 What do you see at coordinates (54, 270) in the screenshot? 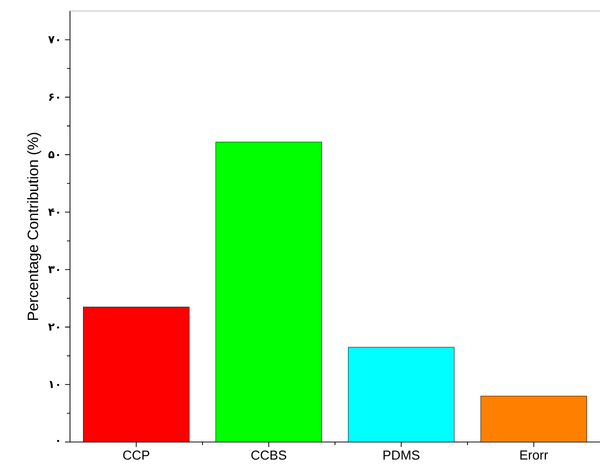
I see `y-tick-label: ۳۰` at bounding box center [54, 270].